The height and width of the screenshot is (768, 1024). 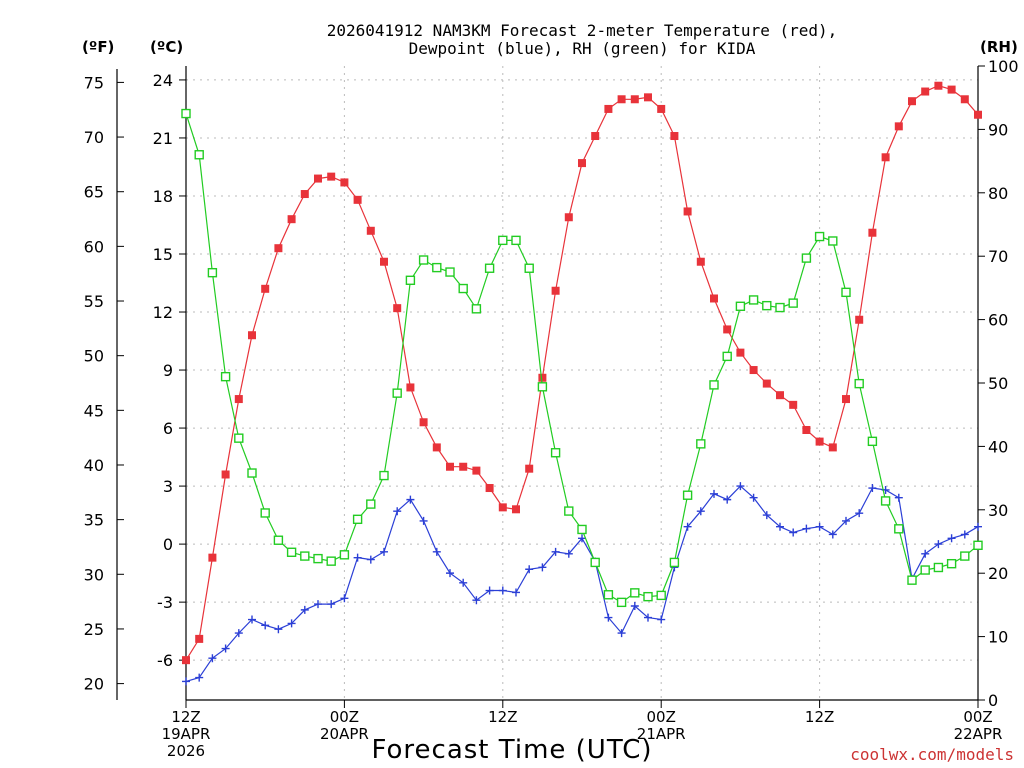 I want to click on tick-label-celsius: -6, so click(x=165, y=660).